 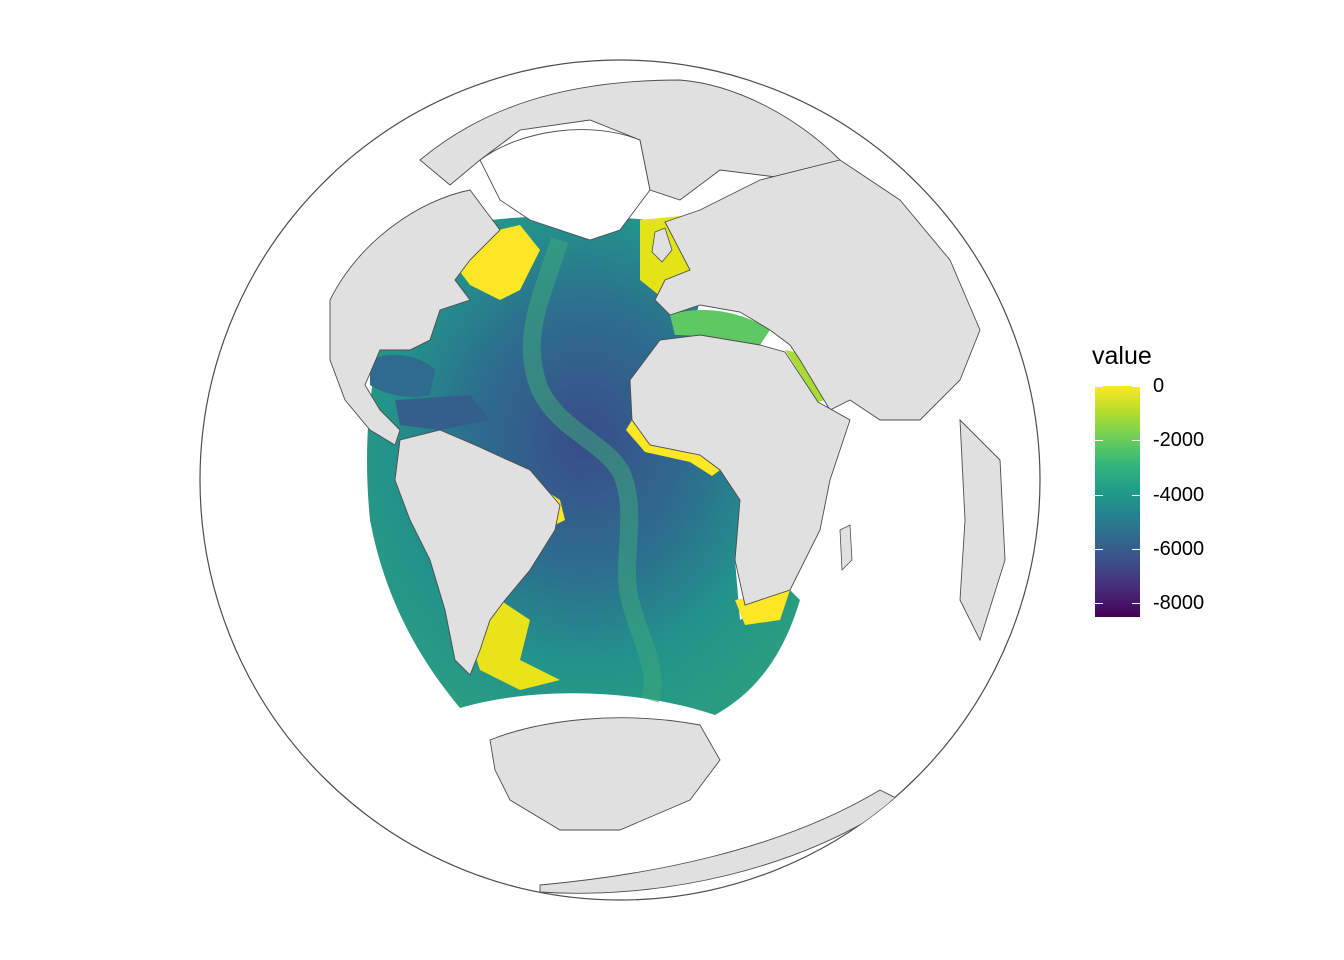 What do you see at coordinates (402, 375) in the screenshot?
I see `gulf-of-mexico` at bounding box center [402, 375].